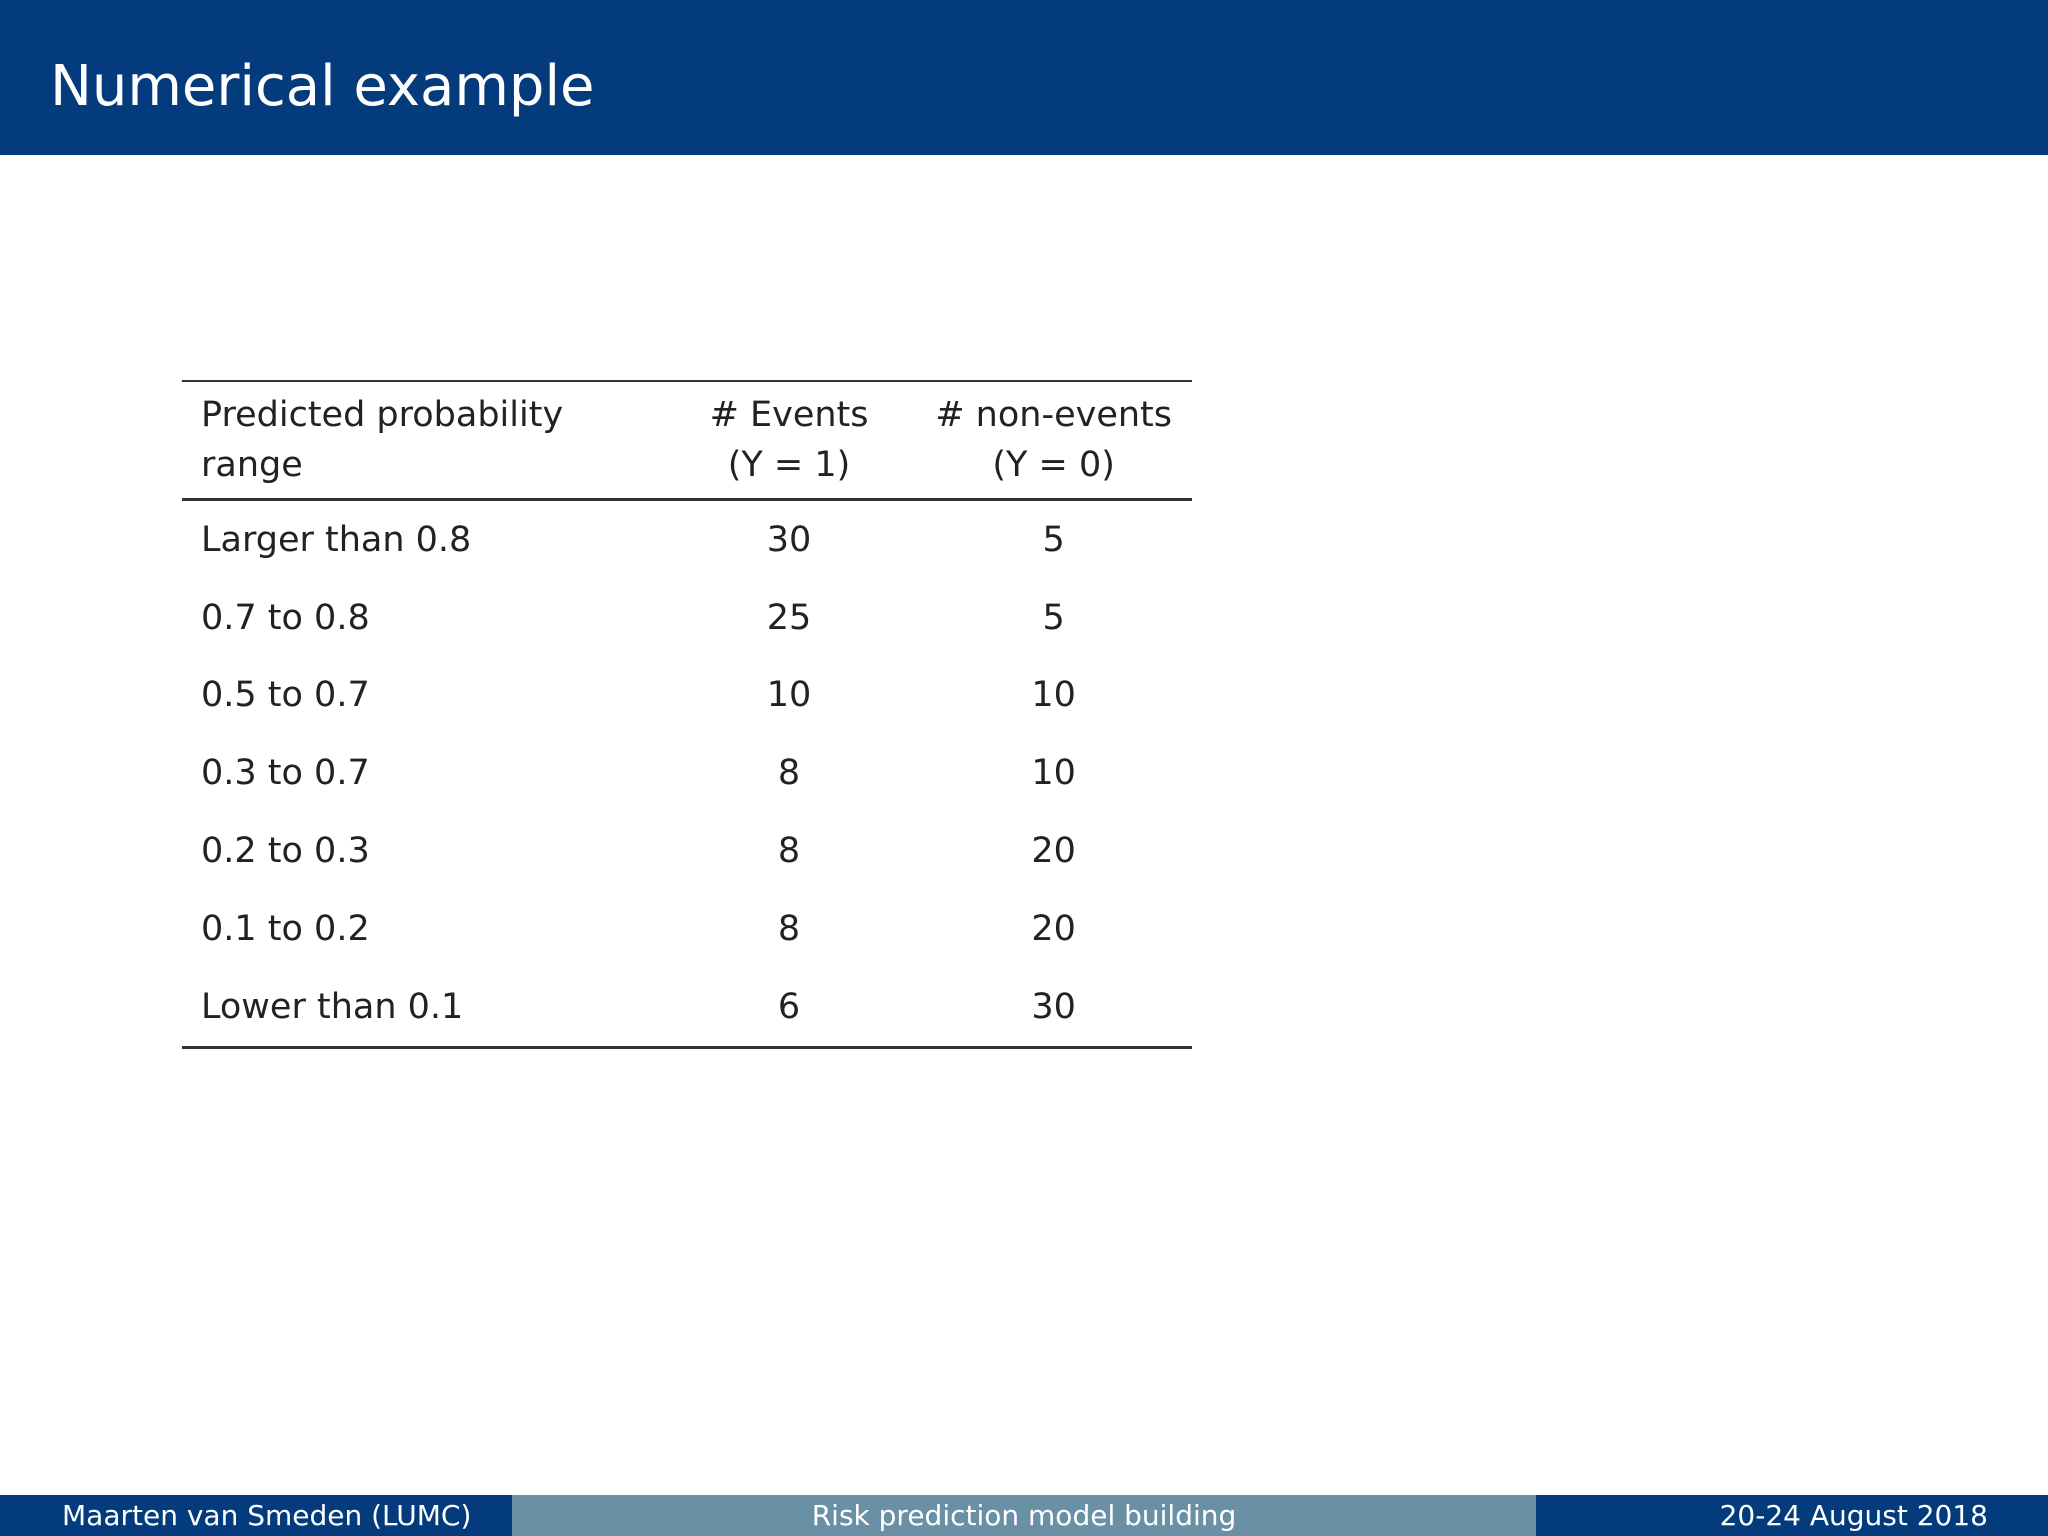 The width and height of the screenshot is (2048, 1536). I want to click on header-events-line-2: (Y = 1), so click(789, 465).